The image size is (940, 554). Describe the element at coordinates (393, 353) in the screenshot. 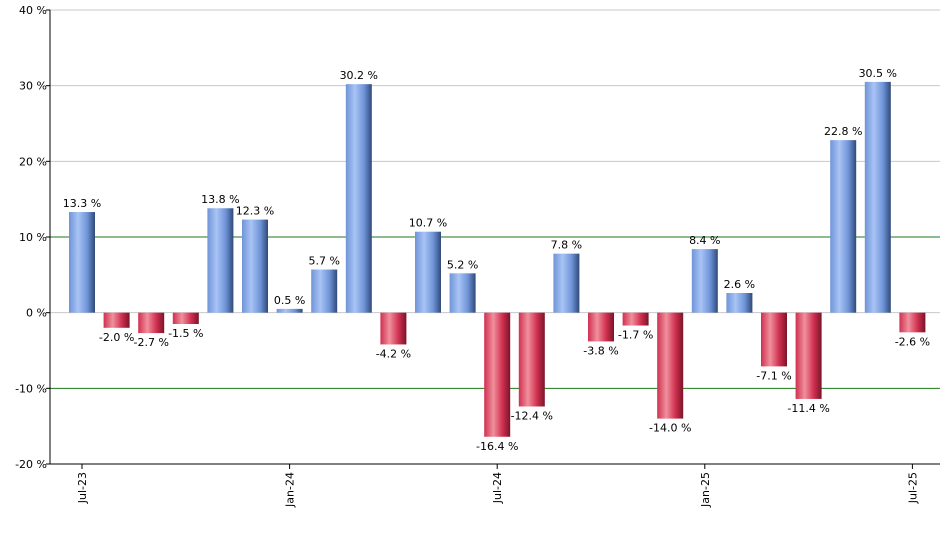

I see `value-label-Apr-24: -4.2 %` at that location.